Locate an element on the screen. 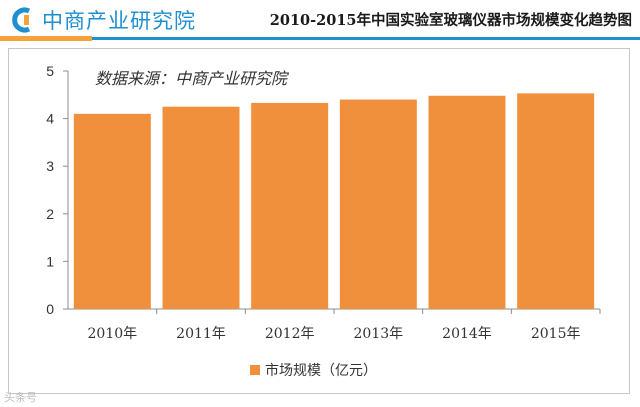 The width and height of the screenshot is (640, 407). legend-label: 市场规模（亿元） is located at coordinates (321, 370).